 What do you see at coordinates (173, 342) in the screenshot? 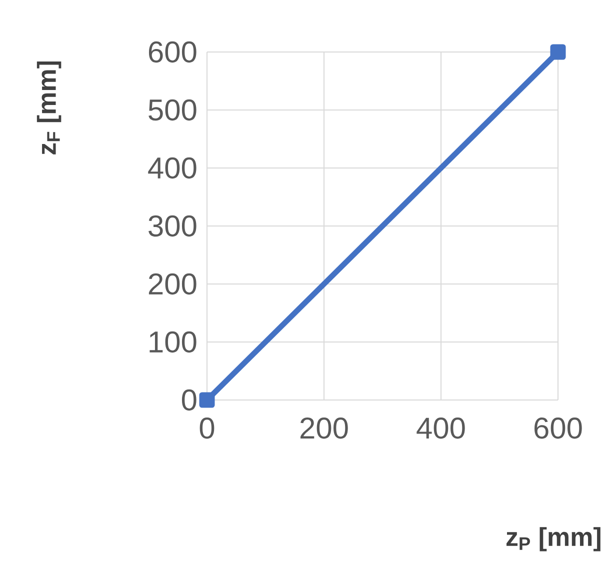
I see `y-tick-label: 100` at bounding box center [173, 342].